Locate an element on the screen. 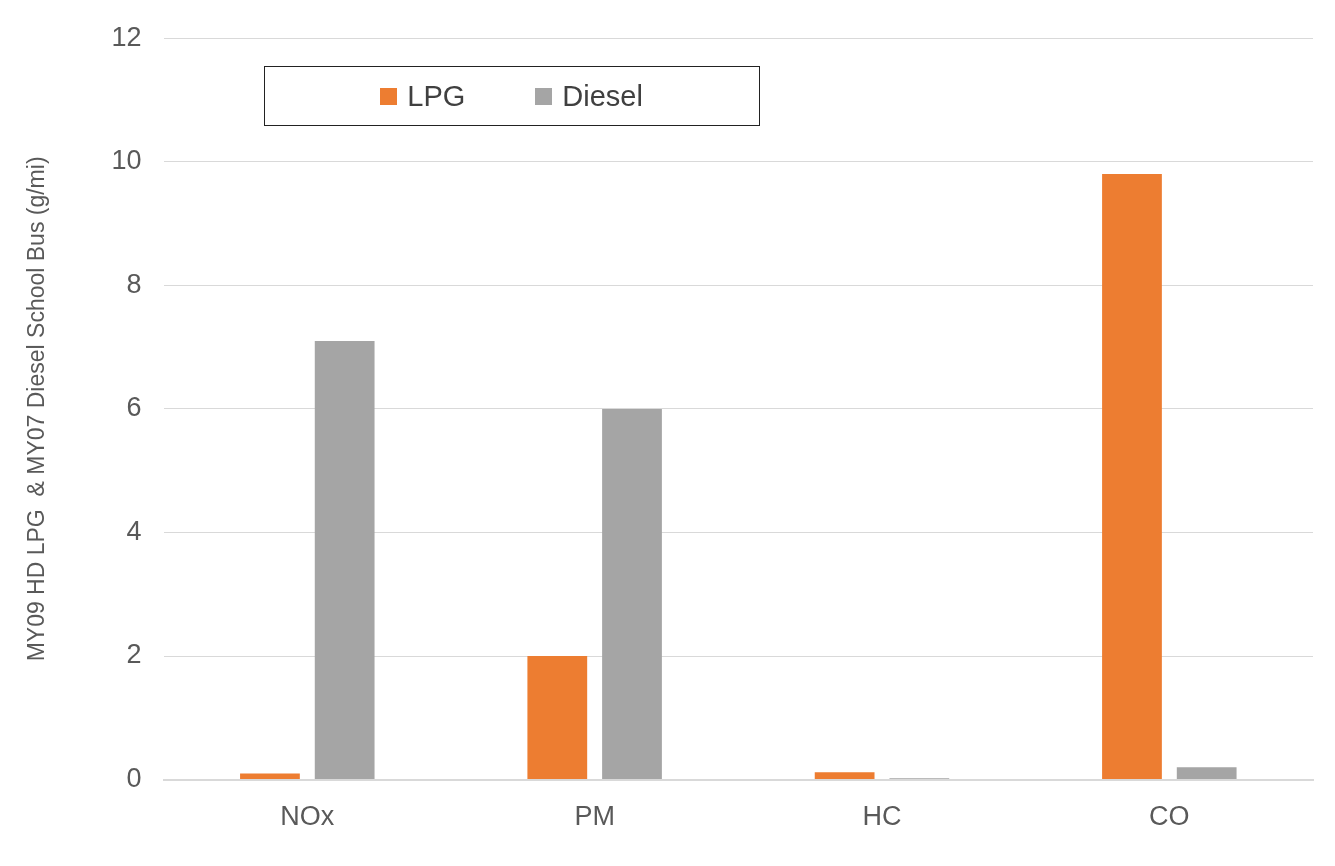 The image size is (1335, 866). y-axis-title: MY09 HD LPG & MY07 Diesel School Bus (g/mi) is located at coordinates (36, 409).